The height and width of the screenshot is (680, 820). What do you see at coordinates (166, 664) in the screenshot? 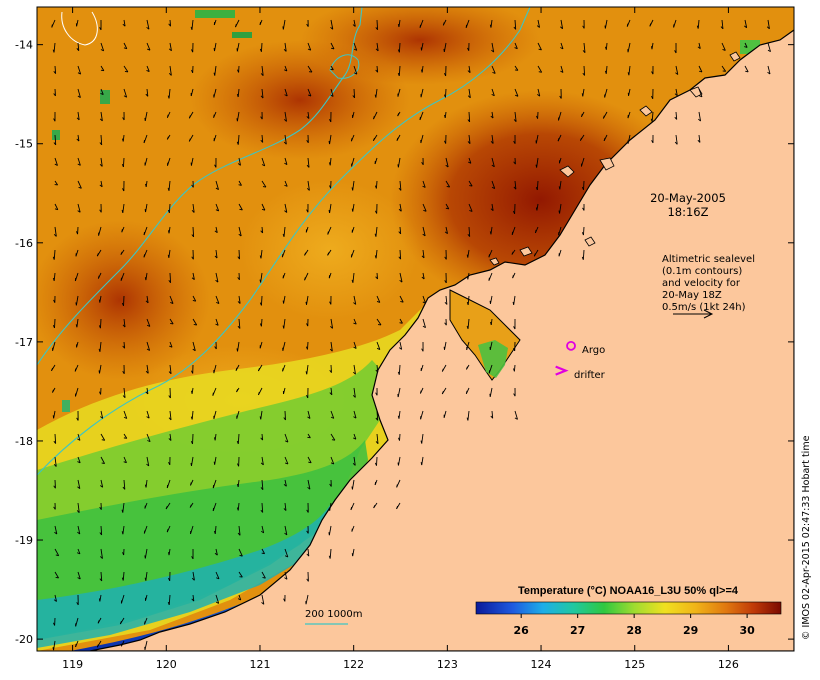
I see `longitude-label: 120` at bounding box center [166, 664].